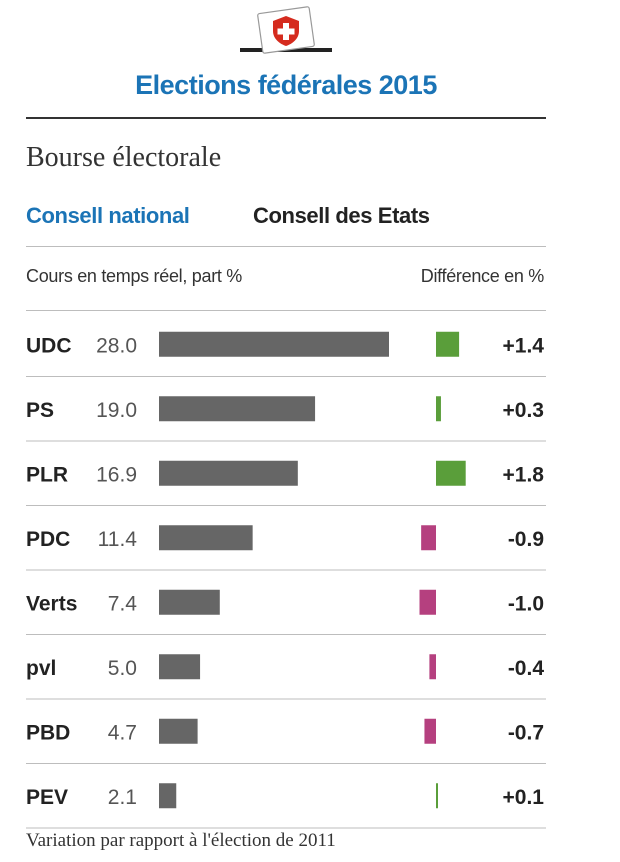 This screenshot has width=620, height=862. I want to click on share-value-label: 5.0, so click(122, 668).